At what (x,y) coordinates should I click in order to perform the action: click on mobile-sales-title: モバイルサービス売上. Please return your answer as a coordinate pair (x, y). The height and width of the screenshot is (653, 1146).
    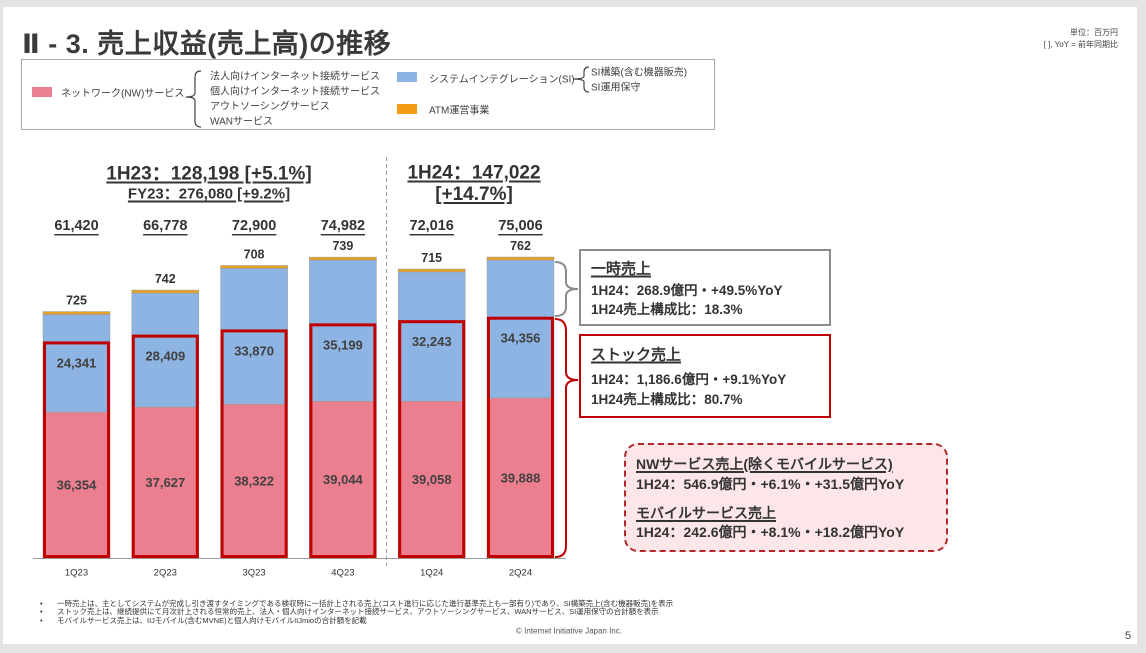
    Looking at the image, I should click on (706, 513).